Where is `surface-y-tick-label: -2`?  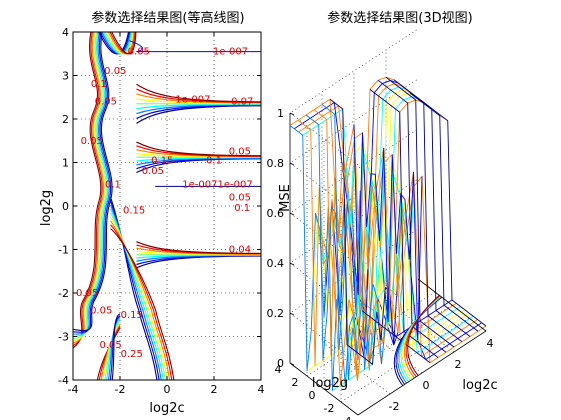
surface-y-tick-label: -2 is located at coordinates (329, 408).